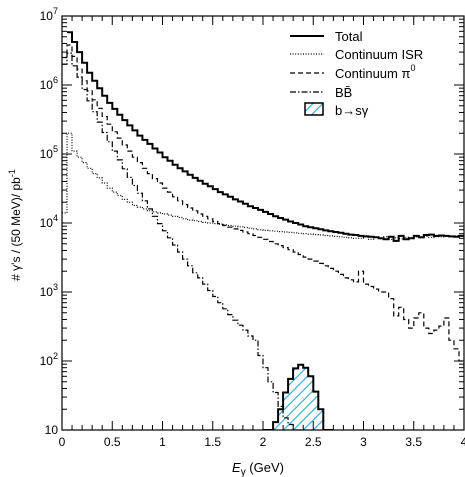  What do you see at coordinates (49, 359) in the screenshot?
I see `y-tick-label: 10²` at bounding box center [49, 359].